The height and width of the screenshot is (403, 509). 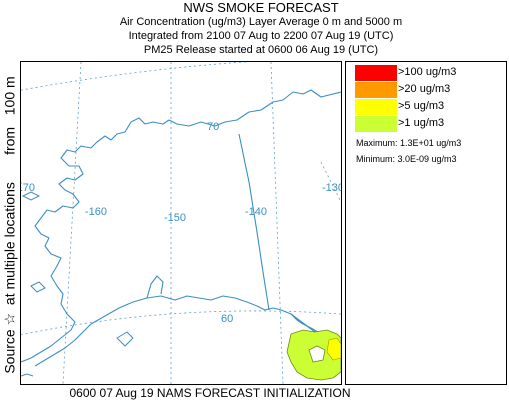 I want to click on lon-140-label: -140, so click(x=256, y=212).